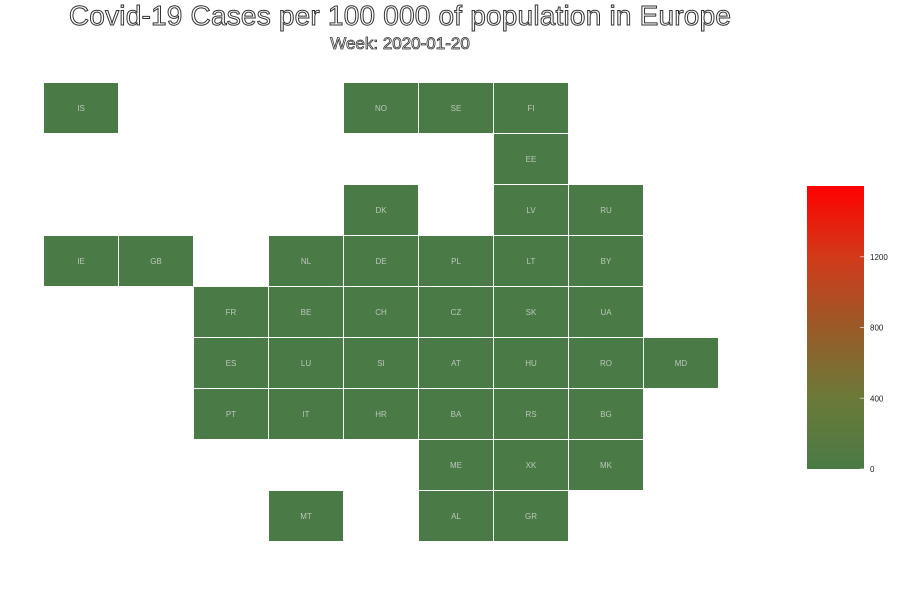 The width and height of the screenshot is (900, 600). I want to click on tile-it: IT, so click(306, 414).